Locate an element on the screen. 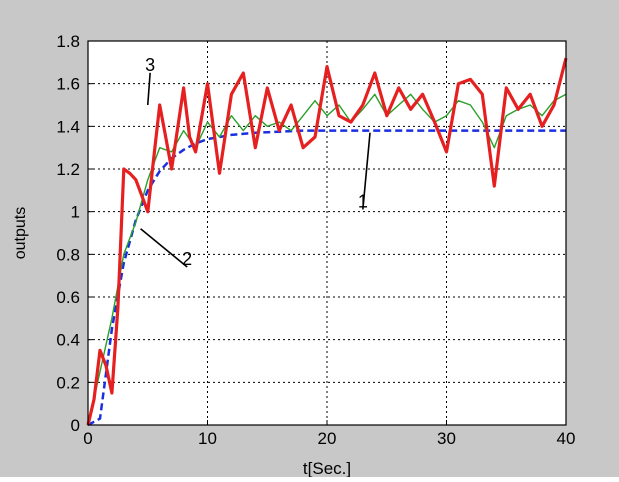  y-tick-label: 1.6 is located at coordinates (68, 84).